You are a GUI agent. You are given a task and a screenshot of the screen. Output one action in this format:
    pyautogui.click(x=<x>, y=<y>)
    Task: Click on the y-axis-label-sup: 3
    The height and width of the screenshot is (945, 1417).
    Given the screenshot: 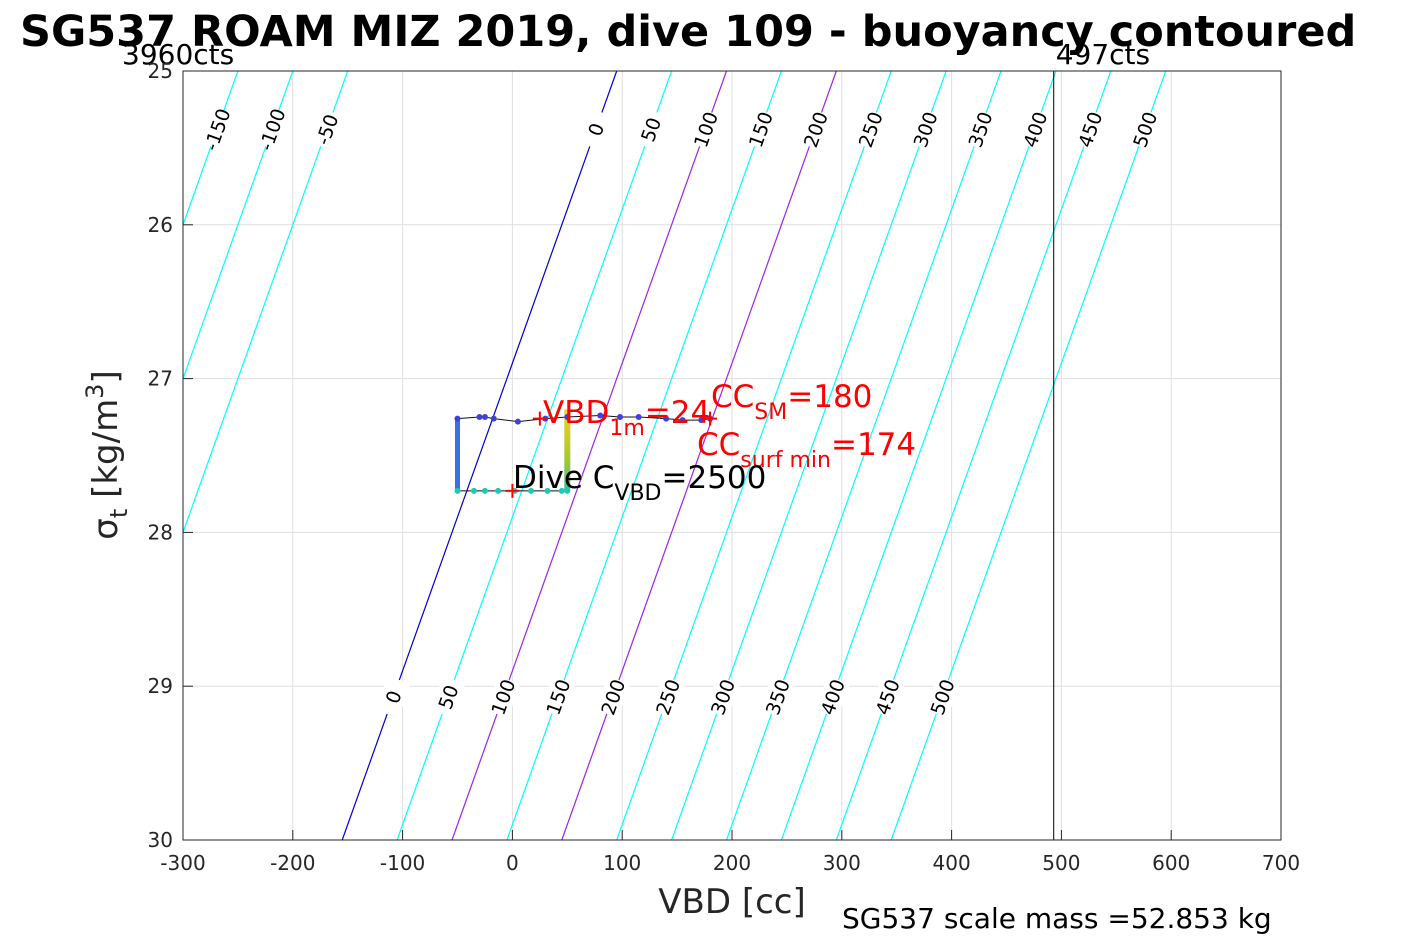 What is the action you would take?
    pyautogui.click(x=95, y=391)
    